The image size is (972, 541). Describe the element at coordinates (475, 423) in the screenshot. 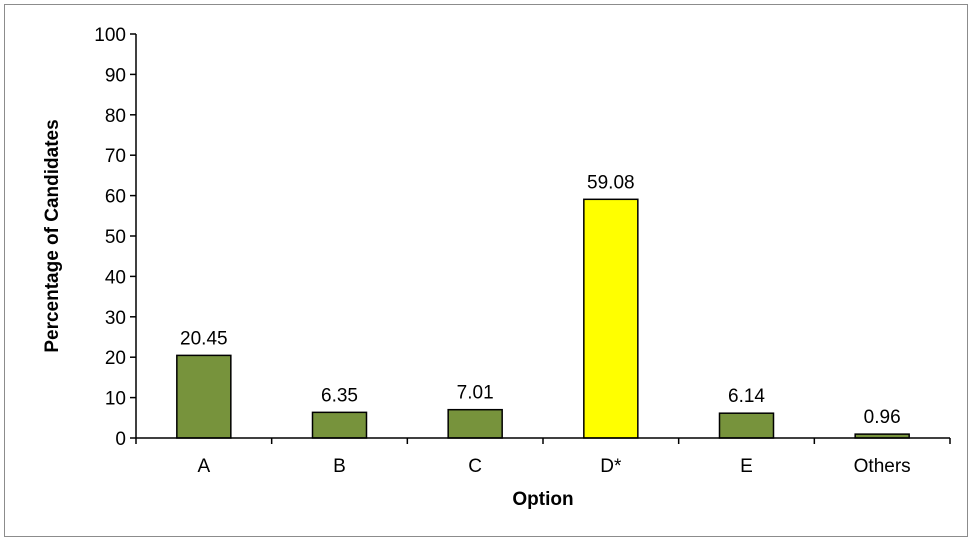

I see `bar-c` at that location.